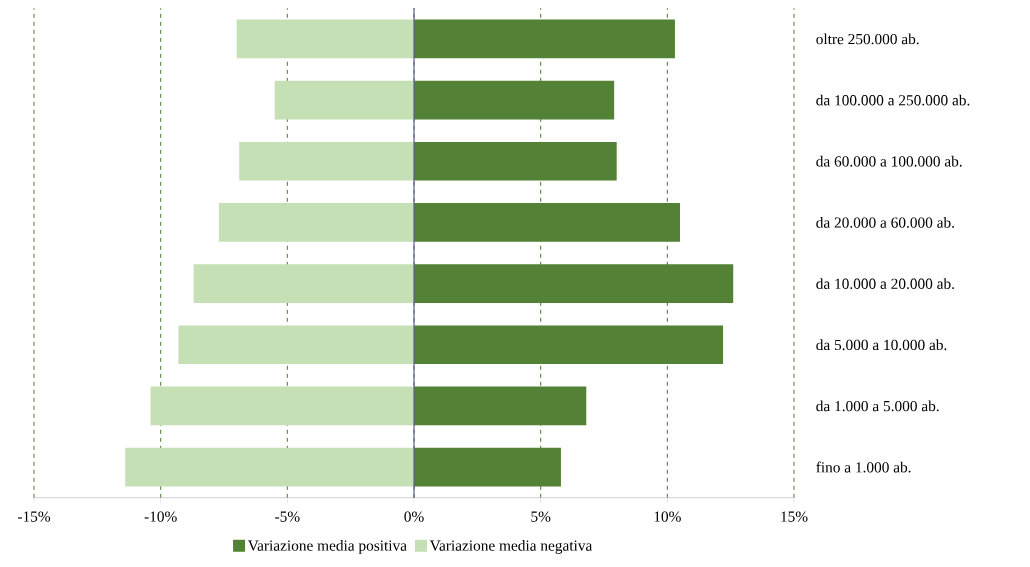  What do you see at coordinates (414, 516) in the screenshot?
I see `x-tick-label: 0%` at bounding box center [414, 516].